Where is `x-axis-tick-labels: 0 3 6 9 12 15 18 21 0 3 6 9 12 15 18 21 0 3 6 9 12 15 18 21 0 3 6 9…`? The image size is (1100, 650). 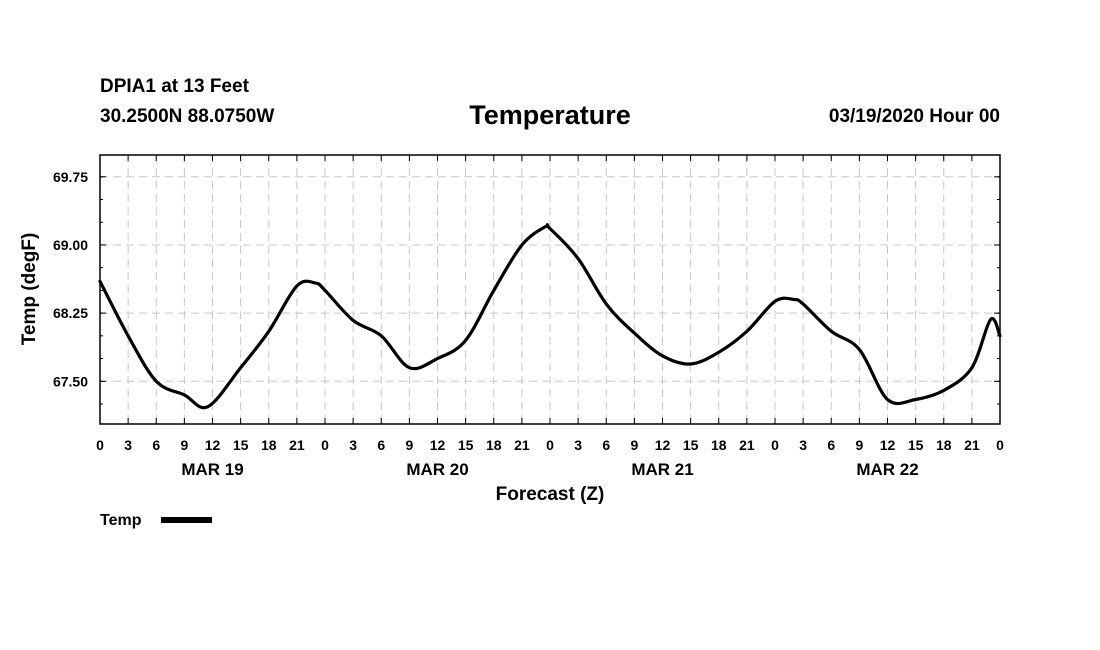
x-axis-tick-labels: 0 3 6 9 12 15 18 21 0 3 6 9 12 15 18 21 0 3 6 9 12 15 18 21 0 3 6 9… is located at coordinates (550, 445).